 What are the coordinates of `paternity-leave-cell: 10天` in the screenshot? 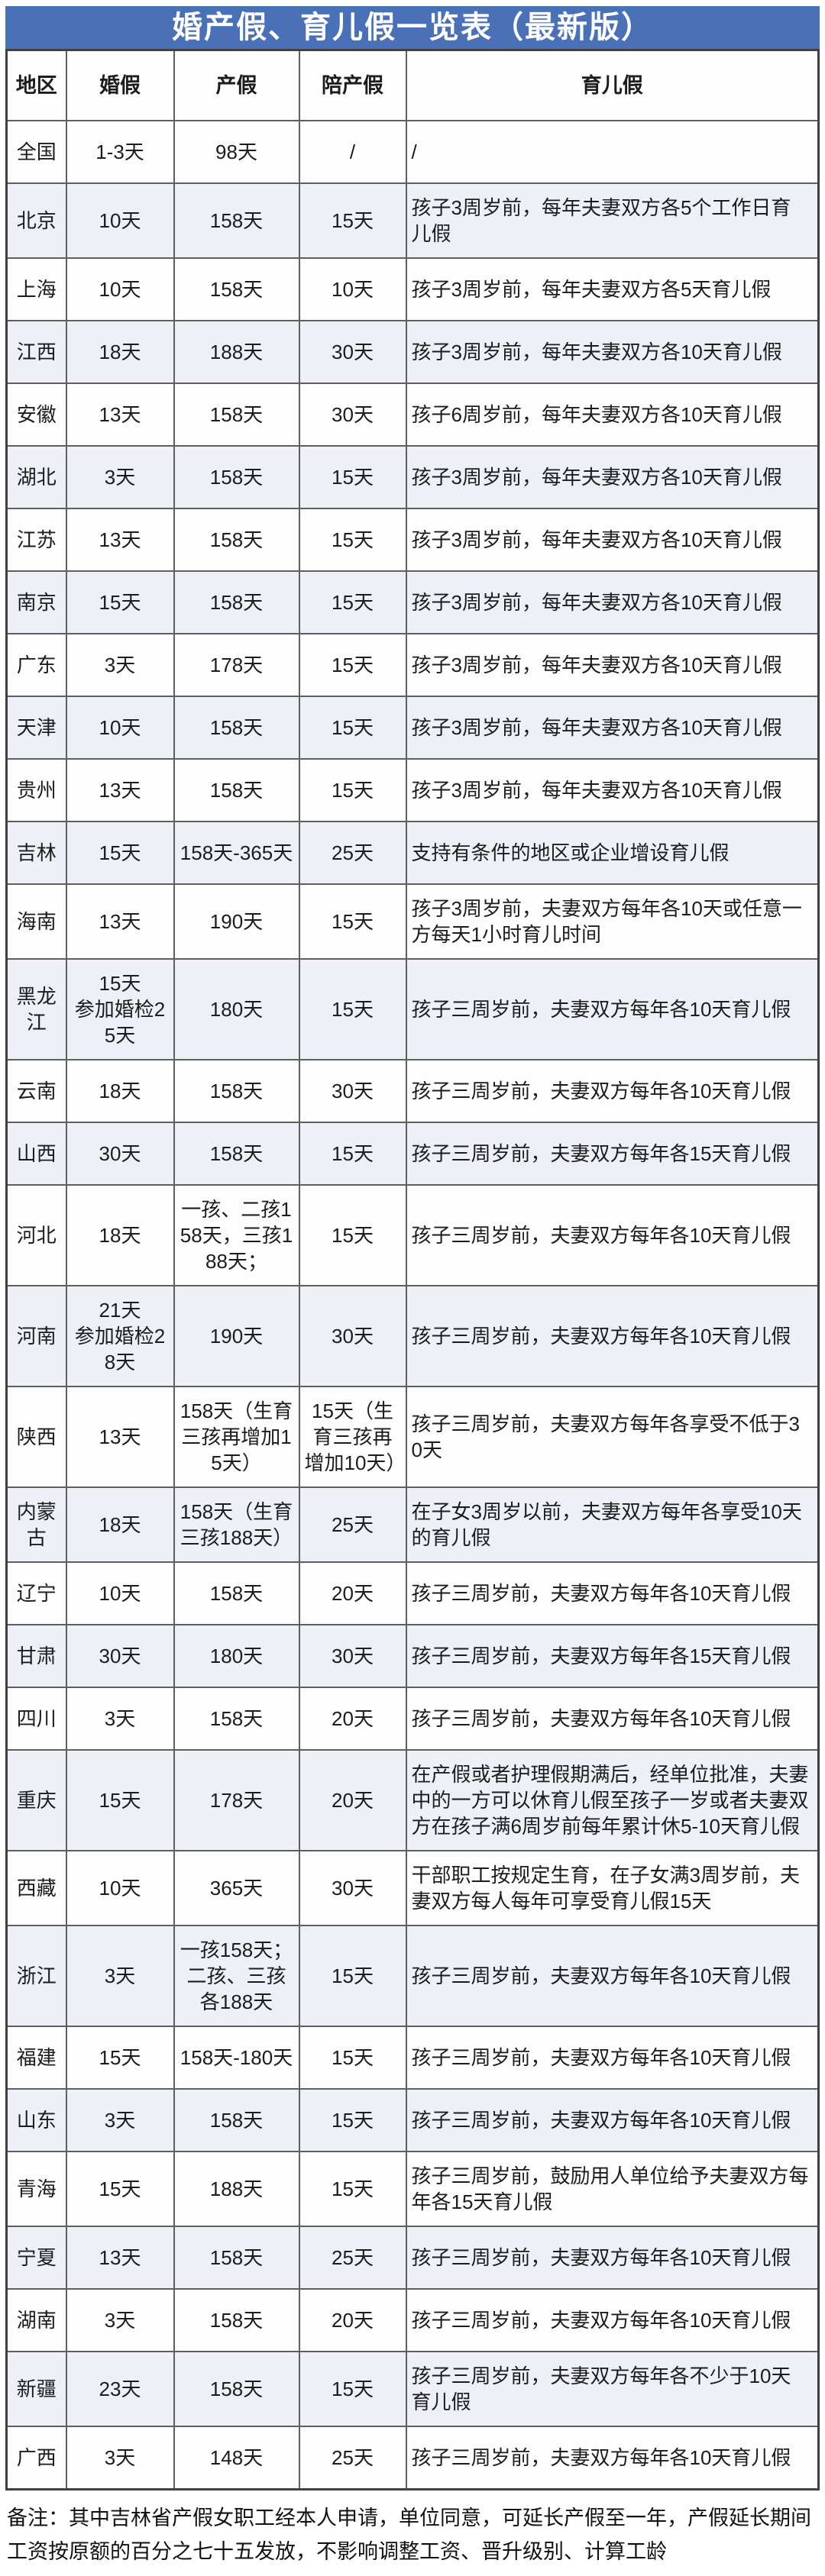 It's located at (352, 289).